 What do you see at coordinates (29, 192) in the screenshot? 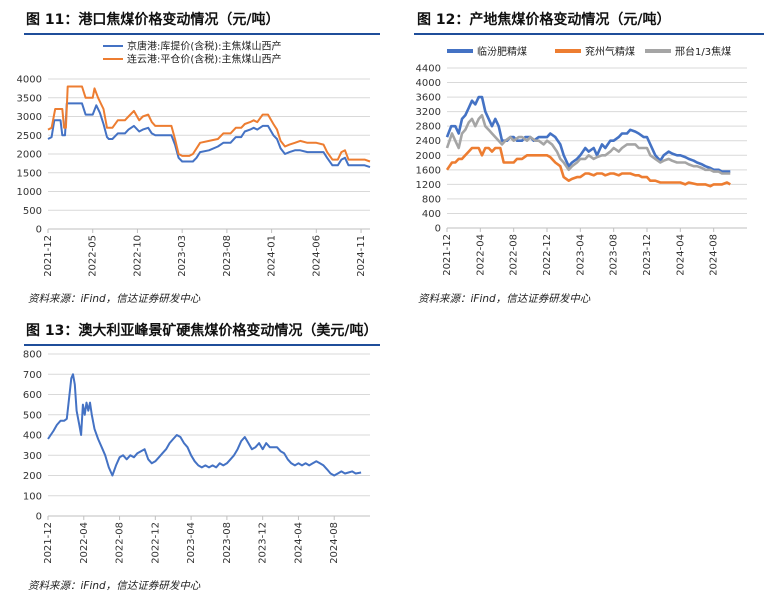
I see `y-tick-label: 1000` at bounding box center [29, 192].